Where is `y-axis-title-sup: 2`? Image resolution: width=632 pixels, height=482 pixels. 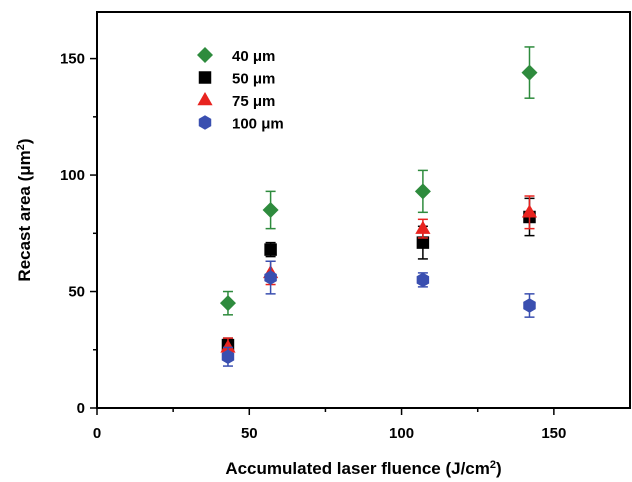 y-axis-title-sup: 2 is located at coordinates (21, 147).